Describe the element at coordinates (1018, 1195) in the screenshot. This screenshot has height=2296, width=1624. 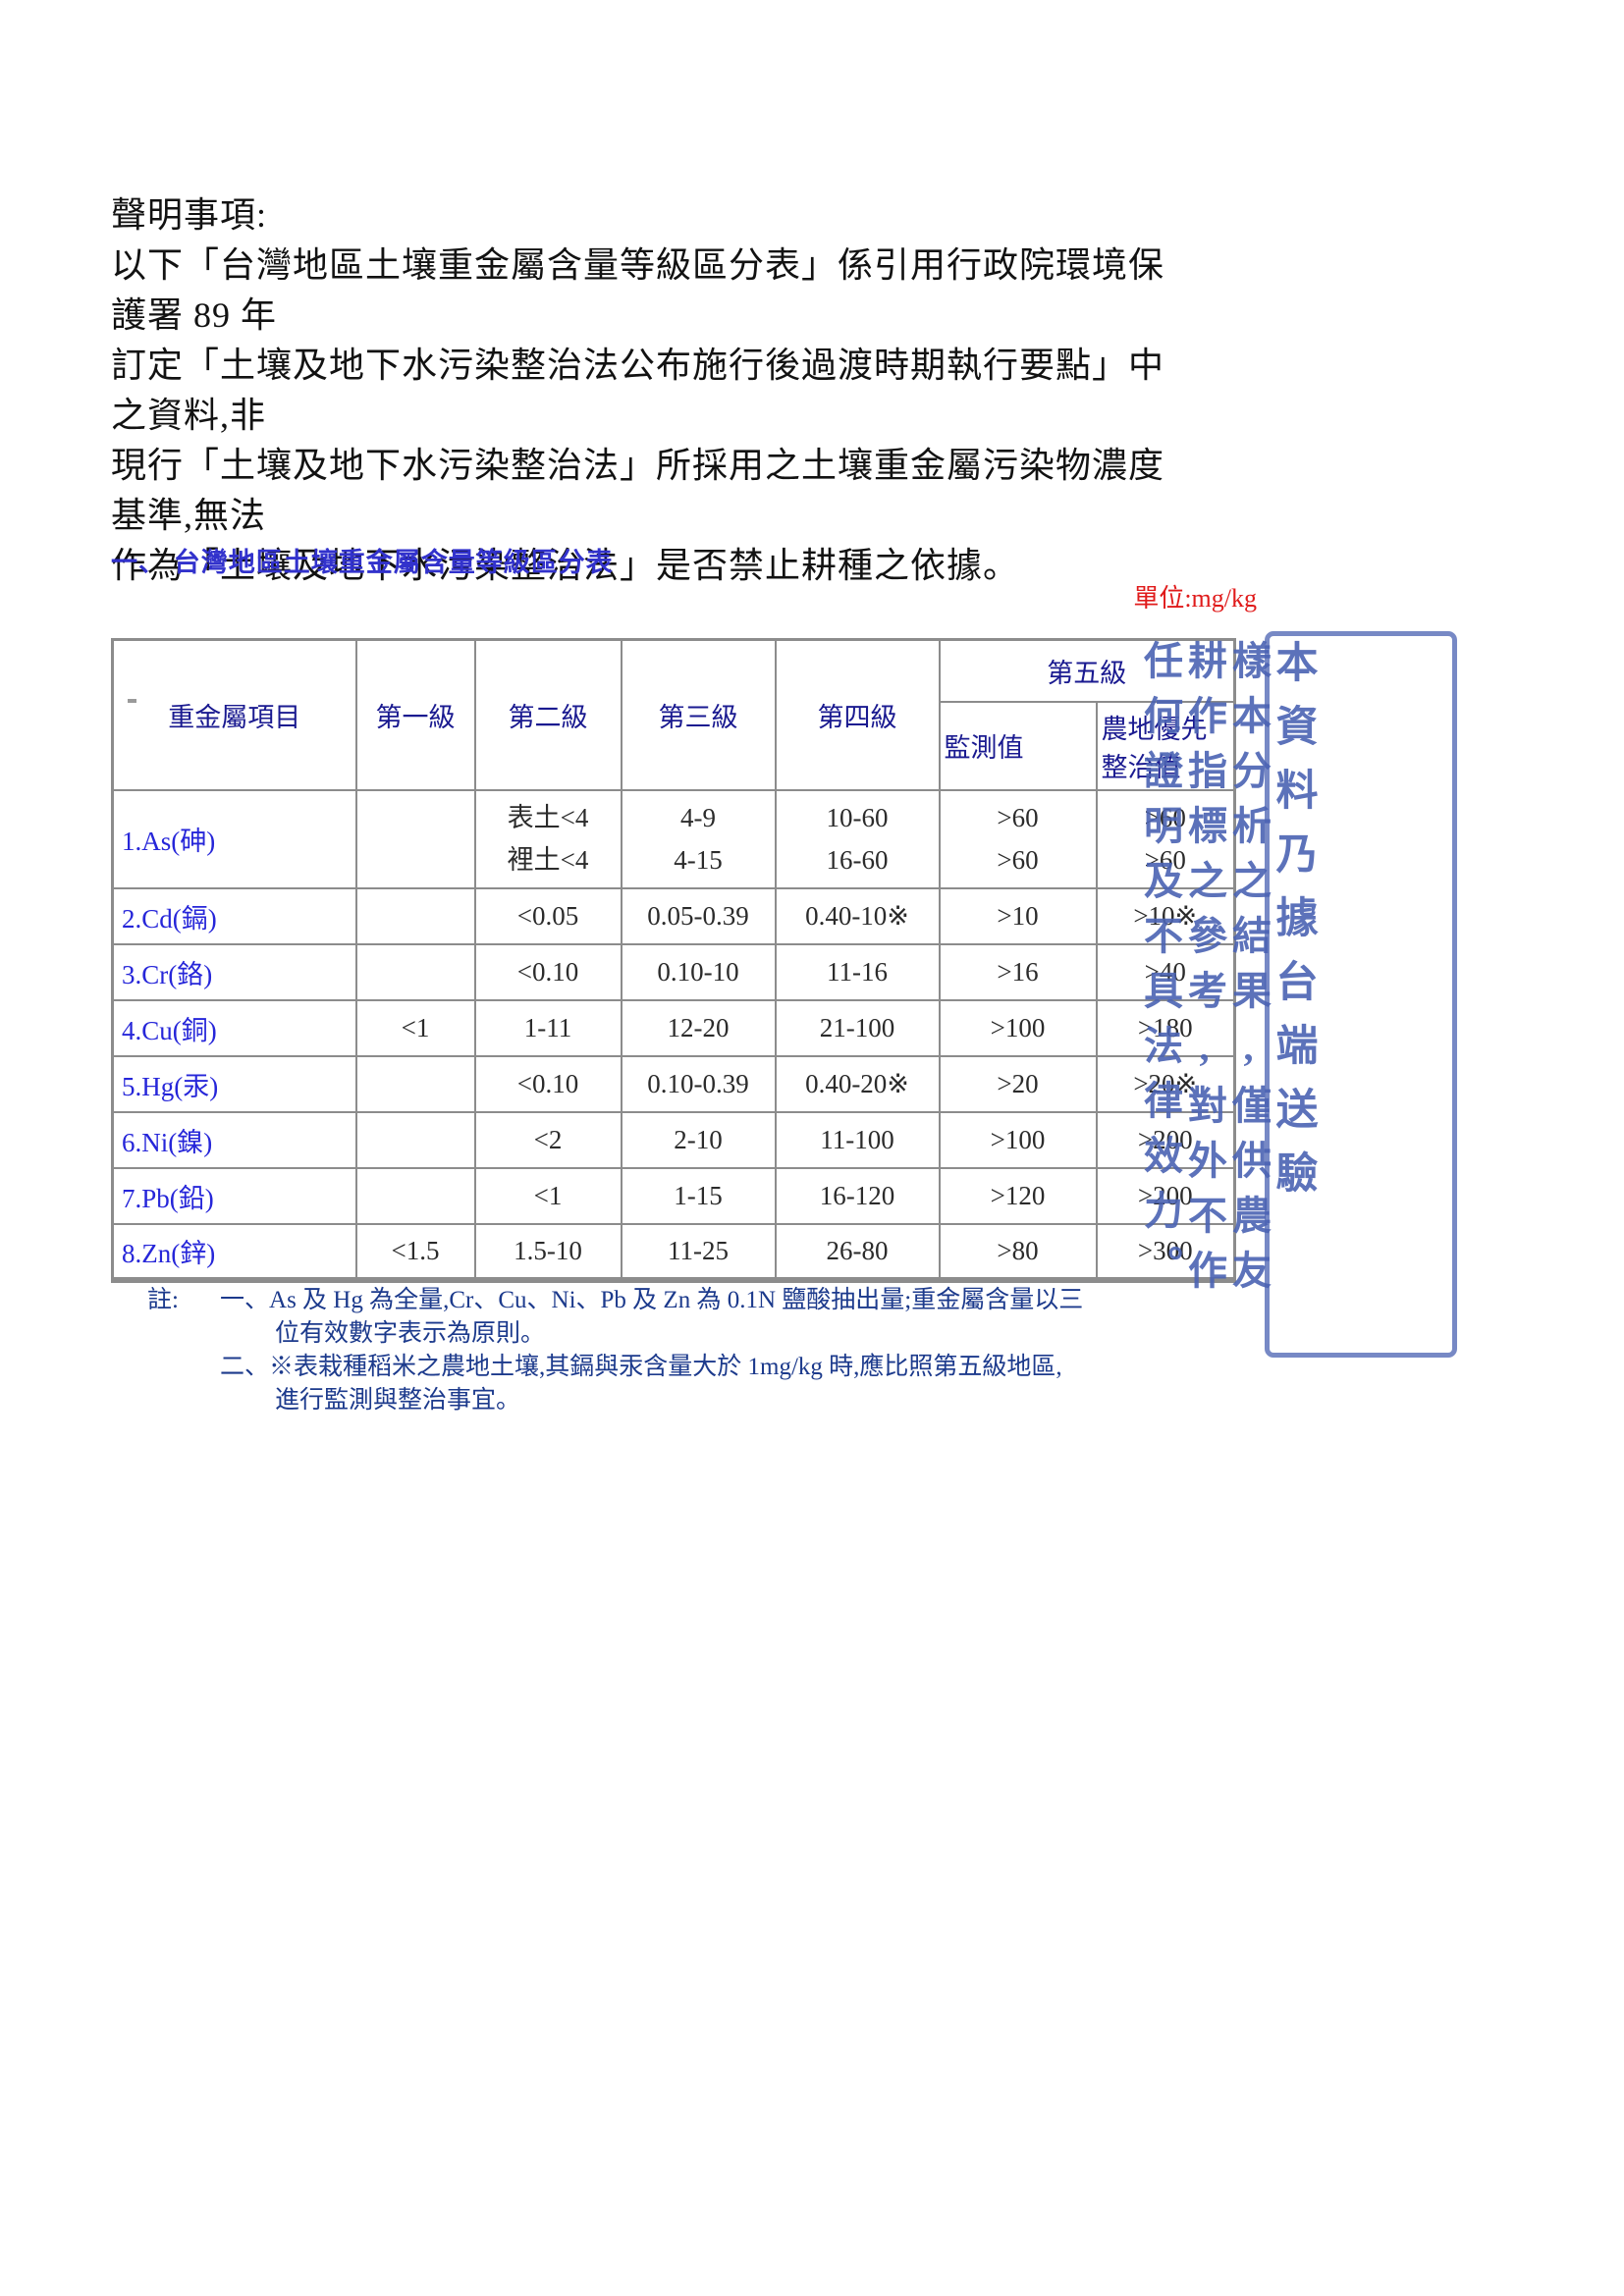
I see `value-cell: >120` at that location.